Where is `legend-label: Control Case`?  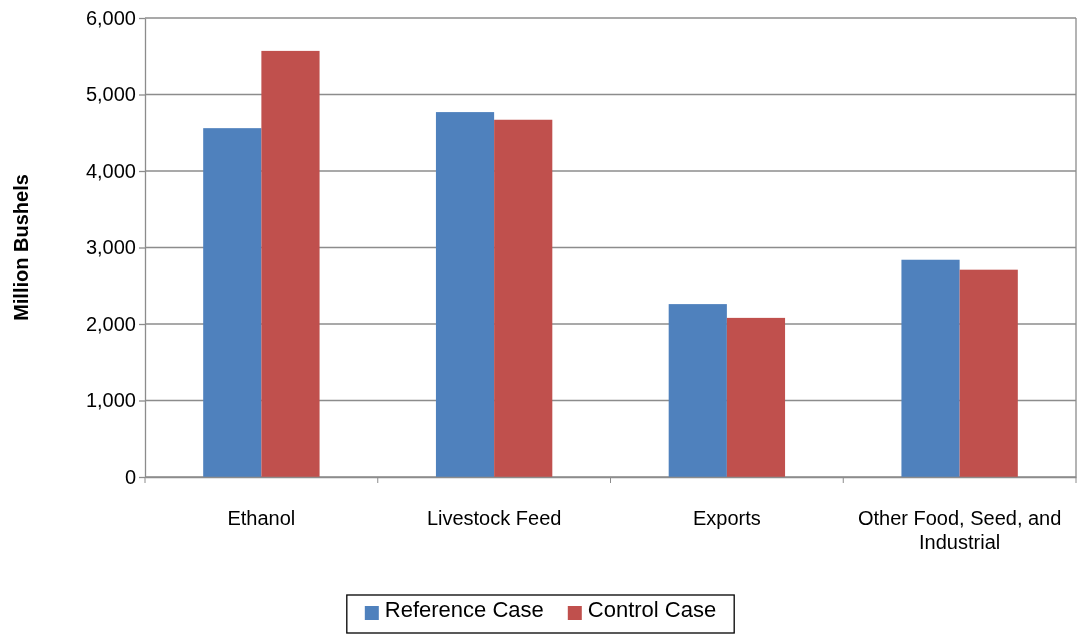
legend-label: Control Case is located at coordinates (652, 609).